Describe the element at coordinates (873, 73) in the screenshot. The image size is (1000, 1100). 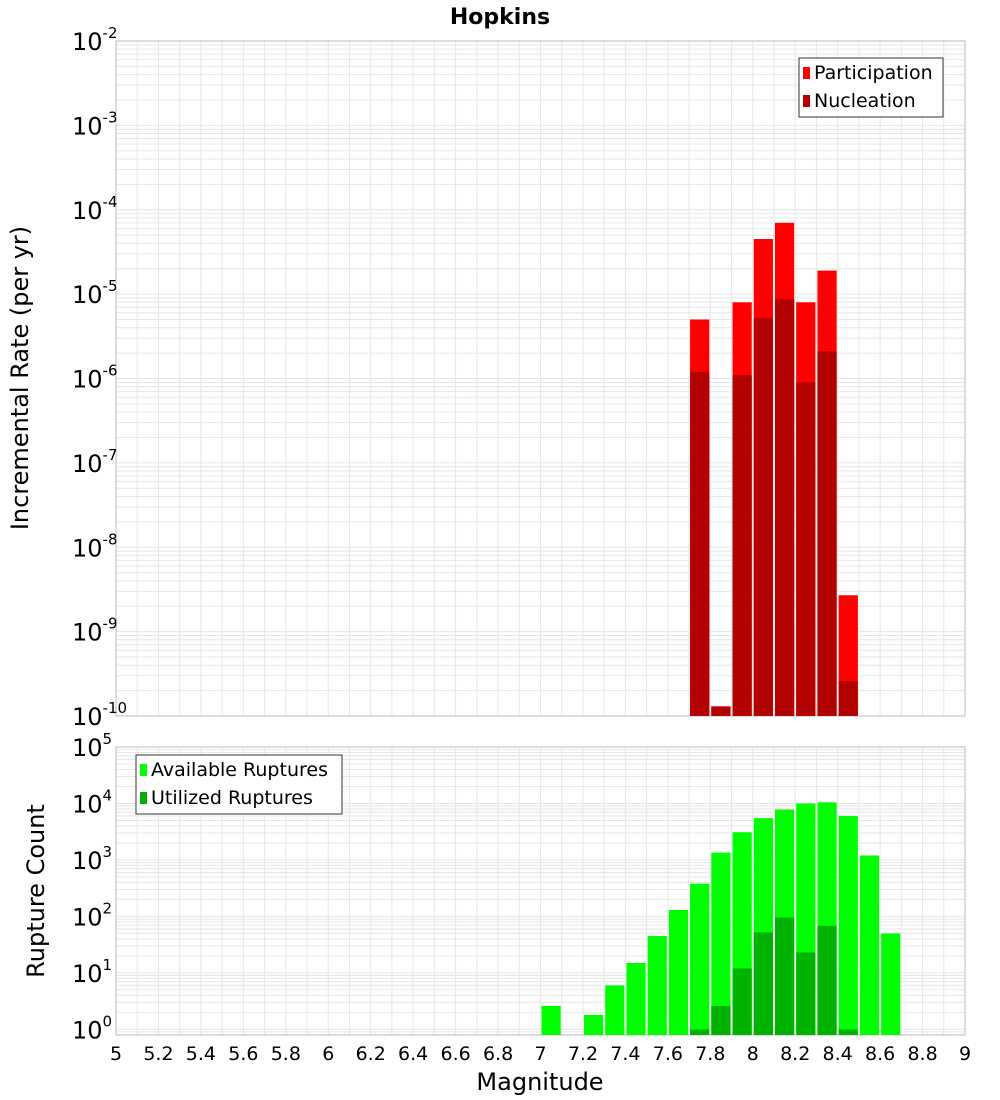
I see `participation-legend-label: Participation` at that location.